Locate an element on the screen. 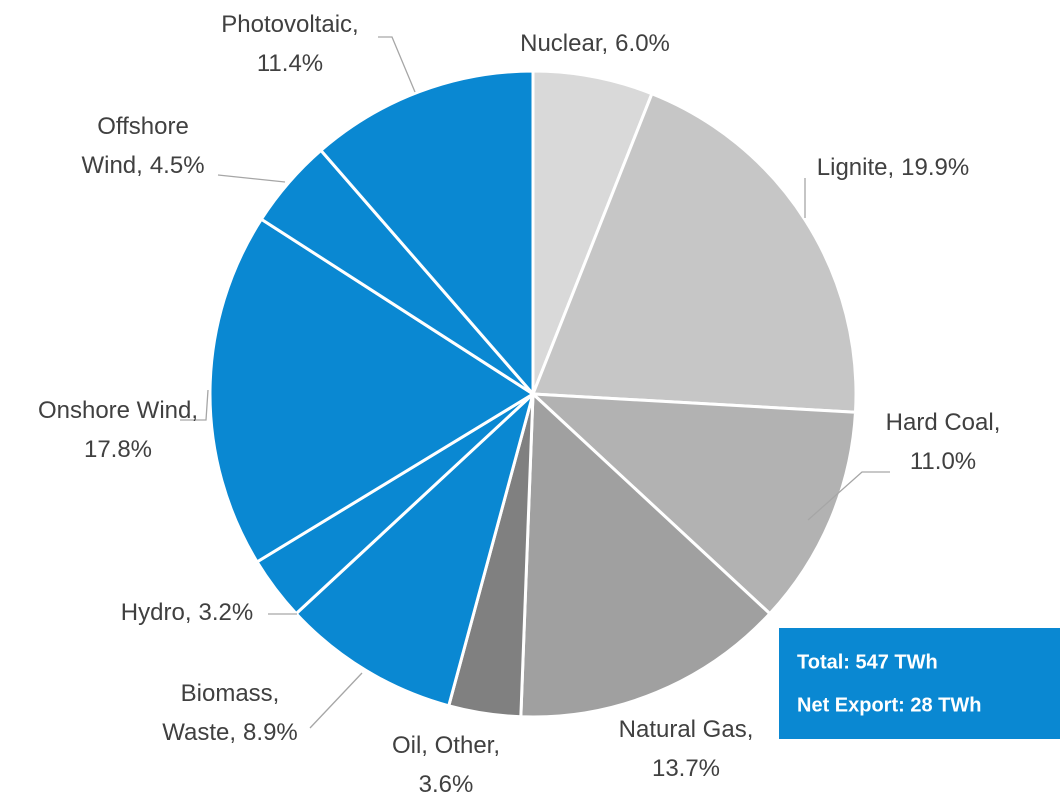 The image size is (1063, 798). value-label: 13.7% is located at coordinates (686, 768).